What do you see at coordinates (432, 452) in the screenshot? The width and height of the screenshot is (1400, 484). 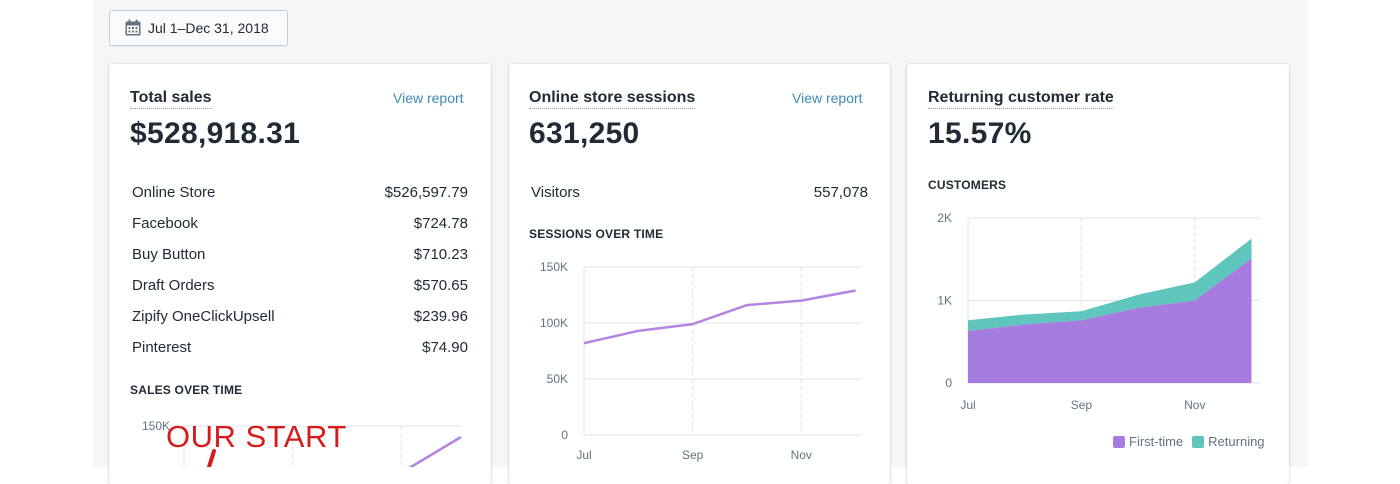 I see `sales-line` at bounding box center [432, 452].